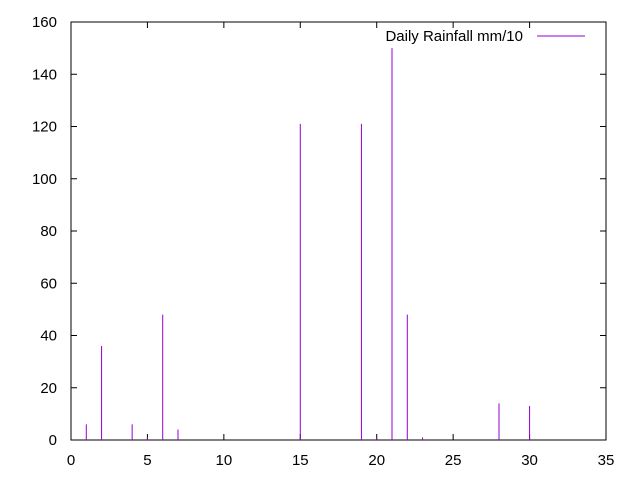 This screenshot has height=480, width=640. Describe the element at coordinates (53, 440) in the screenshot. I see `y-tick-label: 0` at that location.